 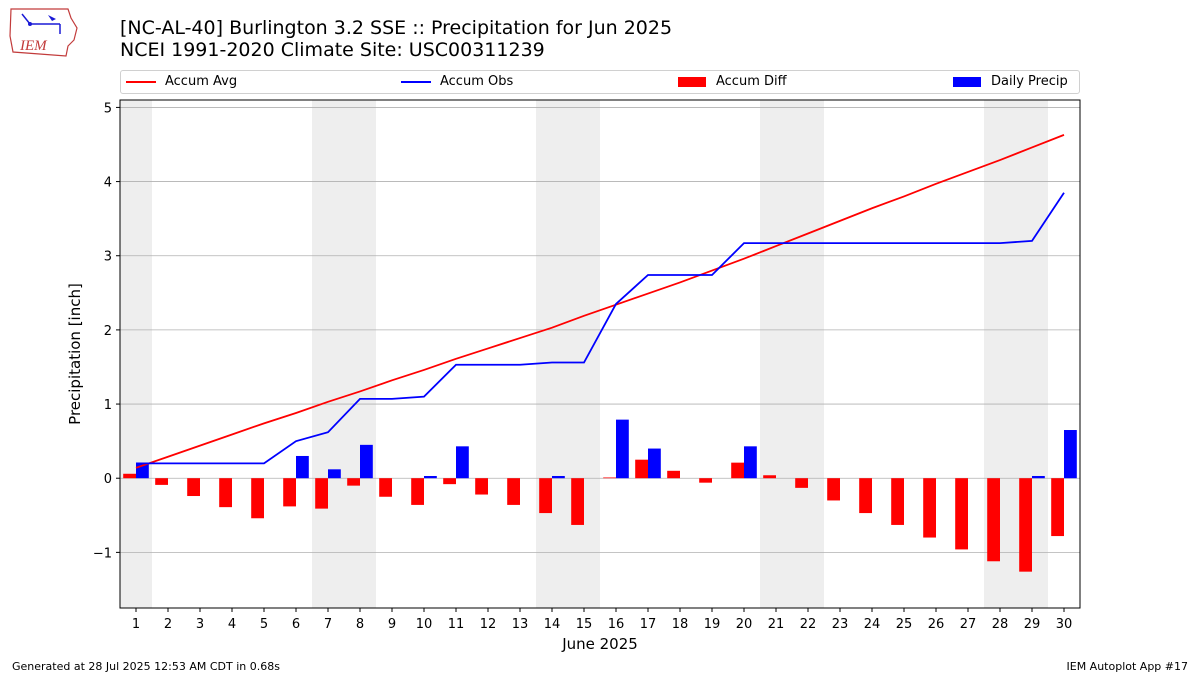 What do you see at coordinates (751, 81) in the screenshot?
I see `legend-label-accum-diff: Accum Diff` at bounding box center [751, 81].